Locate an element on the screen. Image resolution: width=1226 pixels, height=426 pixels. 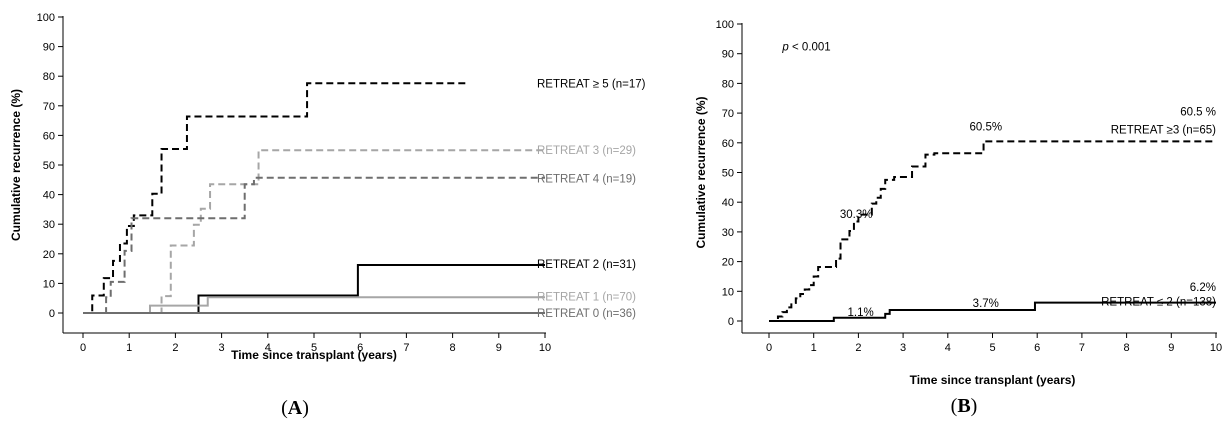
panel-a-caption: (A) is located at coordinates (295, 408).